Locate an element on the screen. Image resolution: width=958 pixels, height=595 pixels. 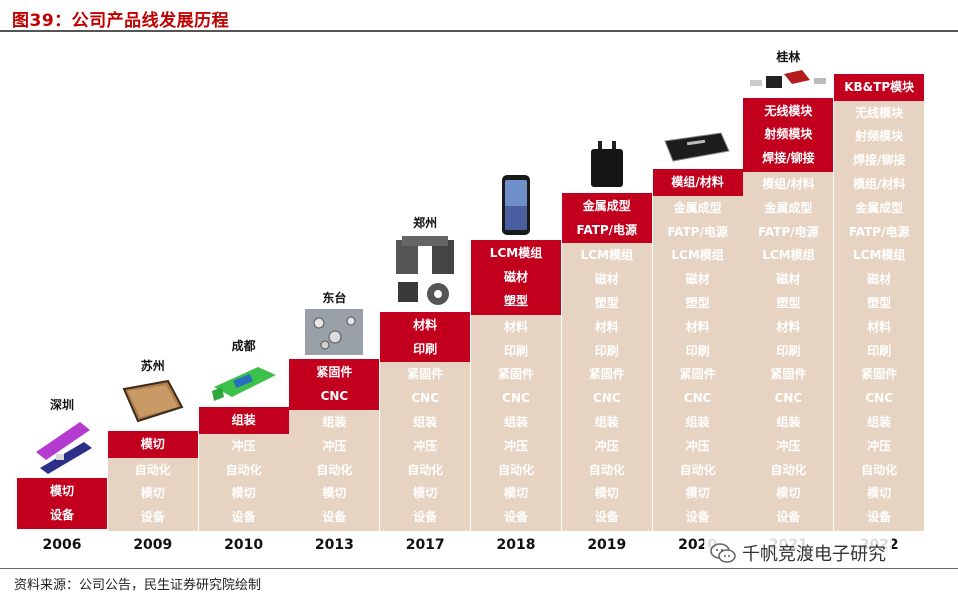
product-photo-phone is located at coordinates (516, 207).